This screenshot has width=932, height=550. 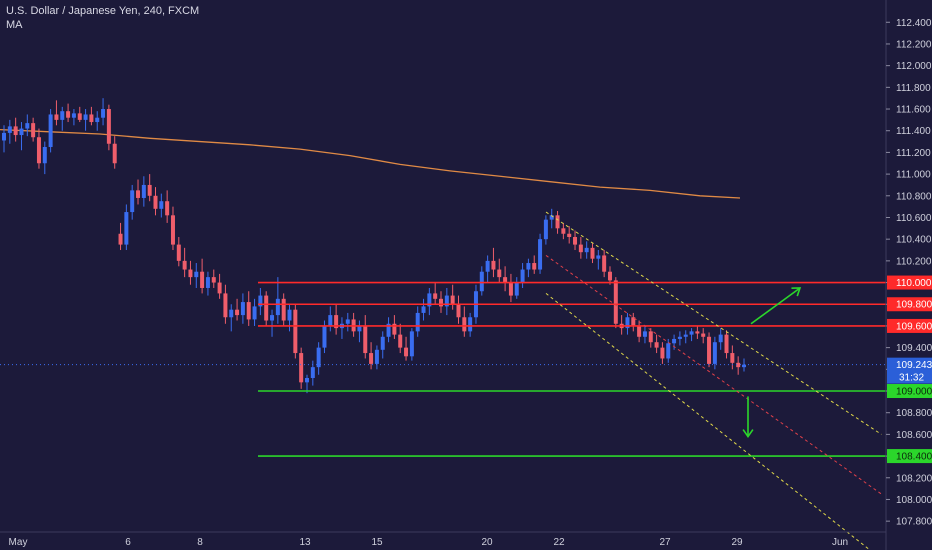 What do you see at coordinates (914, 326) in the screenshot?
I see `resistance-price-tag: 109.600` at bounding box center [914, 326].